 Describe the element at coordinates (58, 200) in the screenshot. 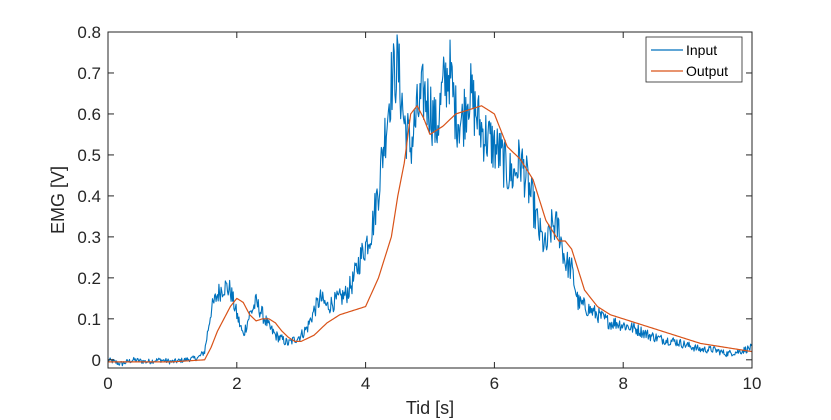

I see `y-axis-label: EMG [V]` at that location.